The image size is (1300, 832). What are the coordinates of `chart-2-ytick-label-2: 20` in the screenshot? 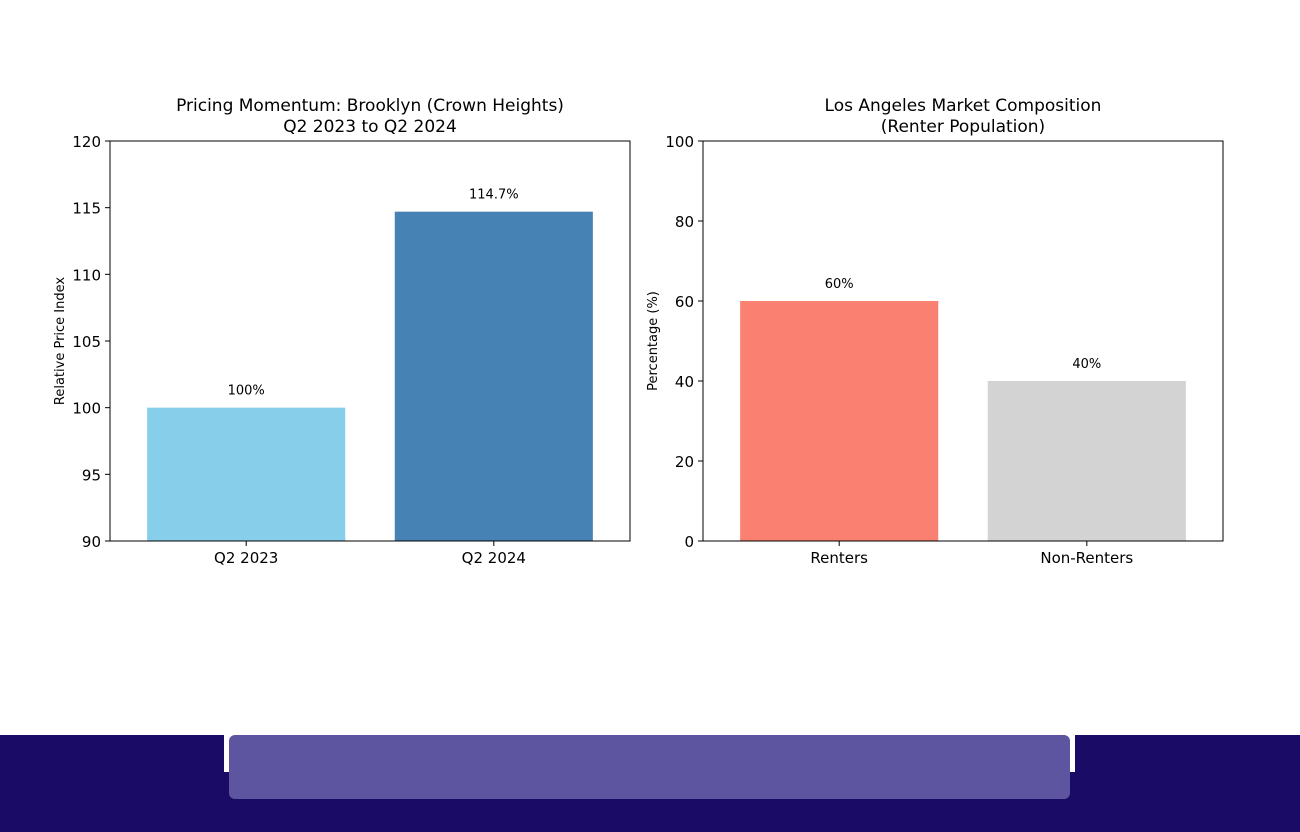 It's located at (684, 462).